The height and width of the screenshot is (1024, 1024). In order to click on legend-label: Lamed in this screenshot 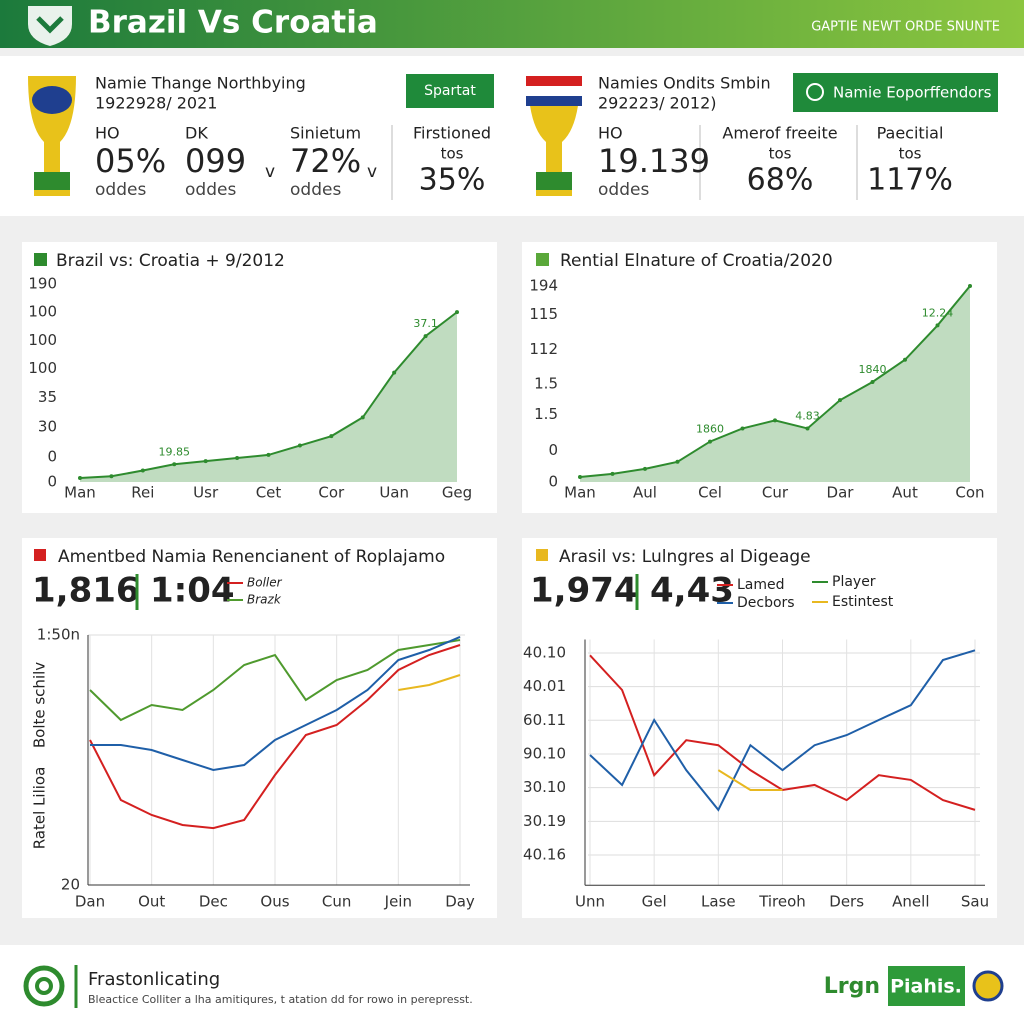, I will do `click(761, 585)`.